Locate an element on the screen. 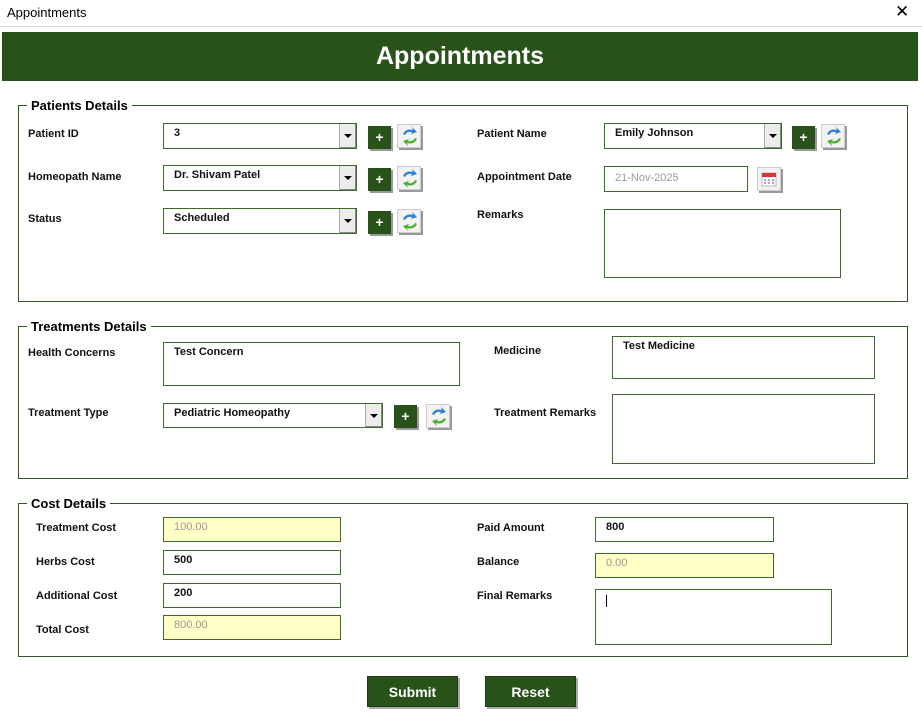  paid-amount-label: Paid Amount is located at coordinates (511, 528).